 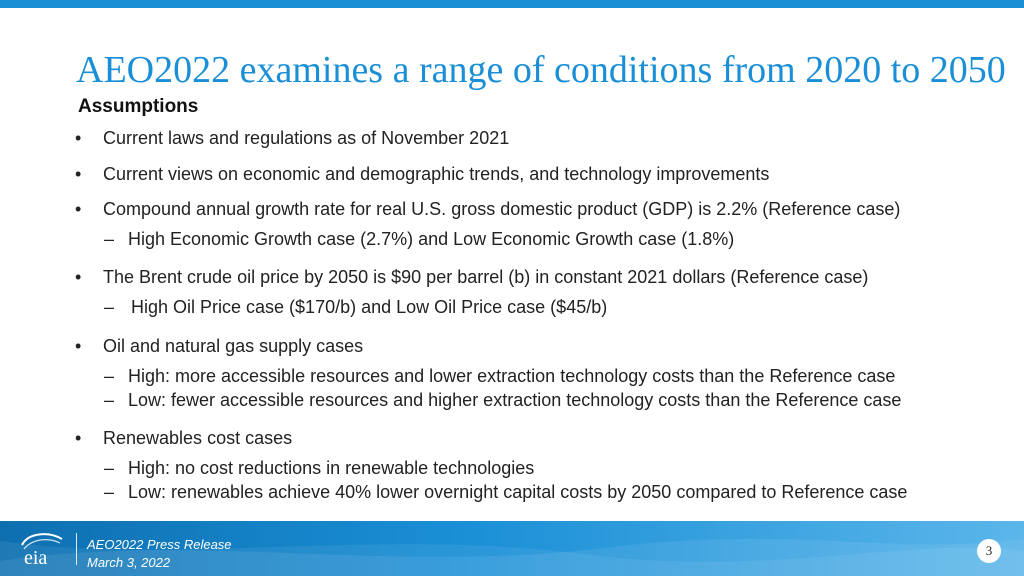 I want to click on footer-wave-decoration, so click(x=512, y=557).